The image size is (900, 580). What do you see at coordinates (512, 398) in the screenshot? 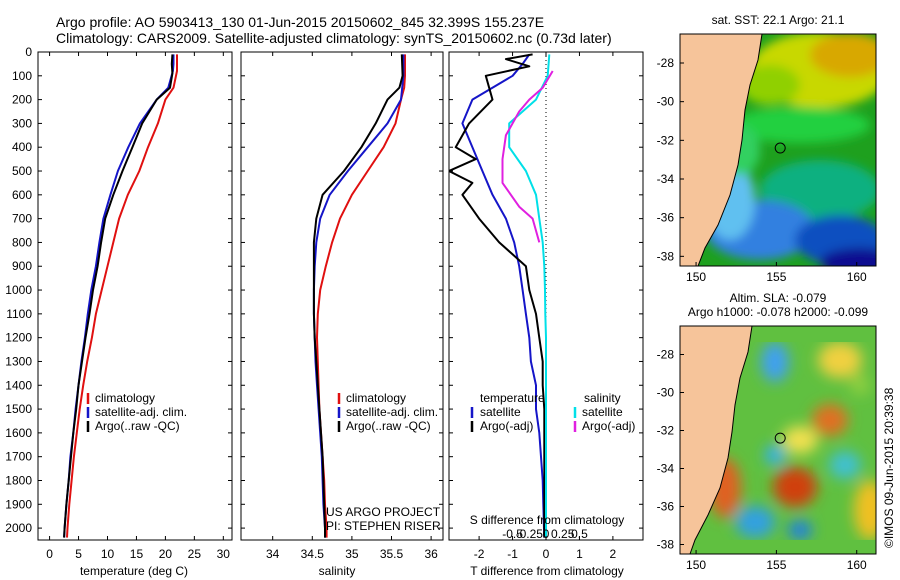
I see `legend-group-temperature: temperature` at bounding box center [512, 398].